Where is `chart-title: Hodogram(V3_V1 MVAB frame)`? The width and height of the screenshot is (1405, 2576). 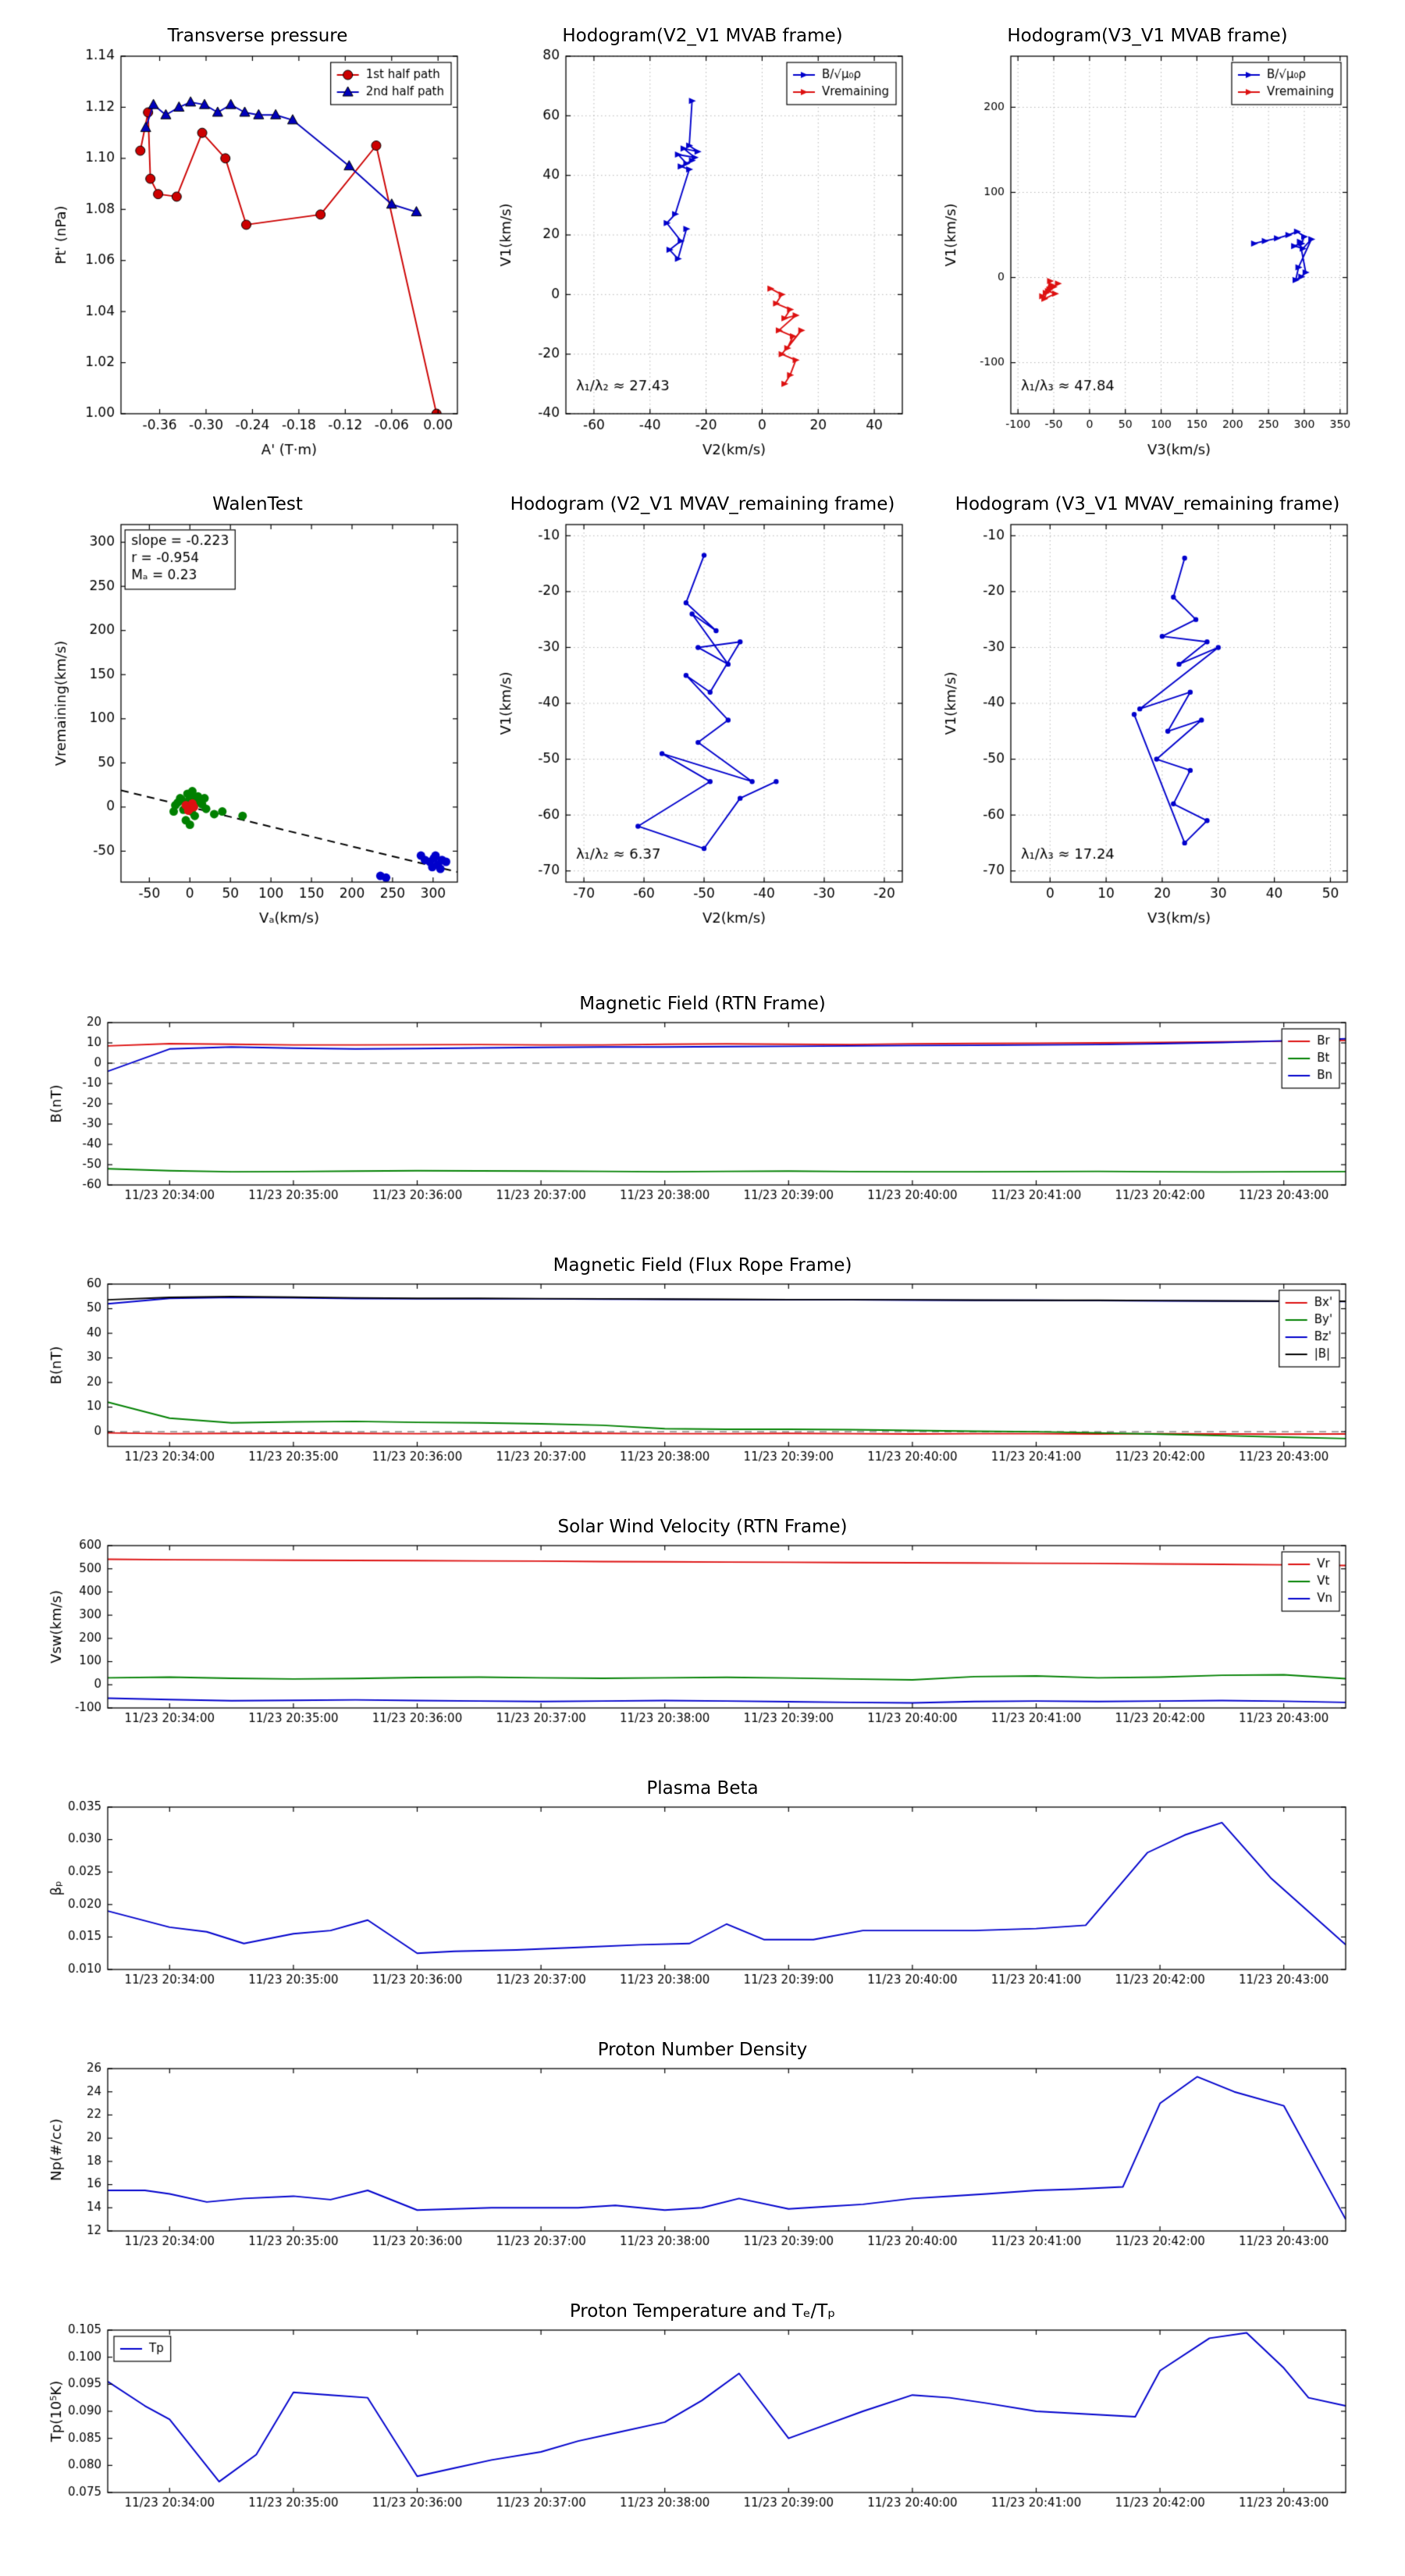 chart-title: Hodogram(V3_V1 MVAB frame) is located at coordinates (1148, 36).